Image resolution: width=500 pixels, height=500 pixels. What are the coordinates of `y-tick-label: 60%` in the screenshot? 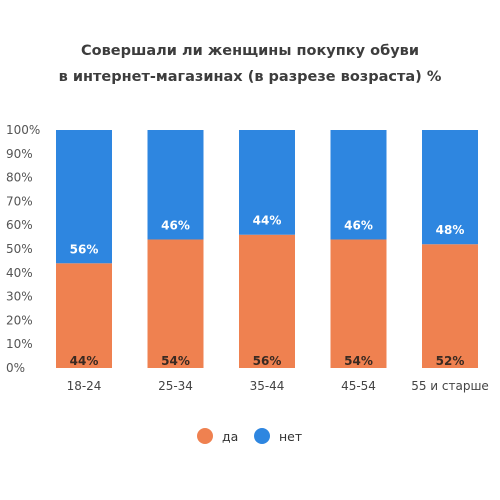 It's located at (19, 225).